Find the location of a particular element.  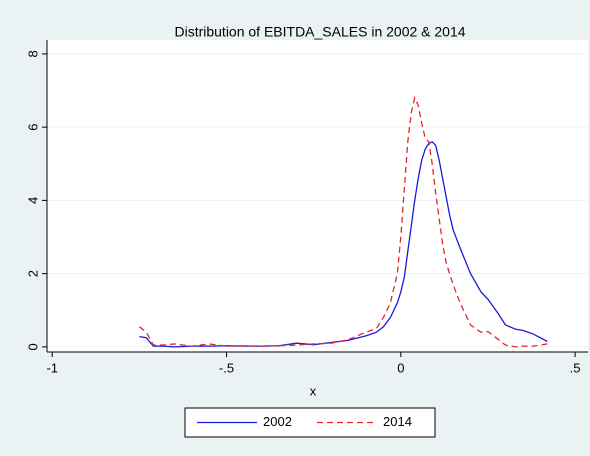

y-tick-label: 6 is located at coordinates (32, 127).